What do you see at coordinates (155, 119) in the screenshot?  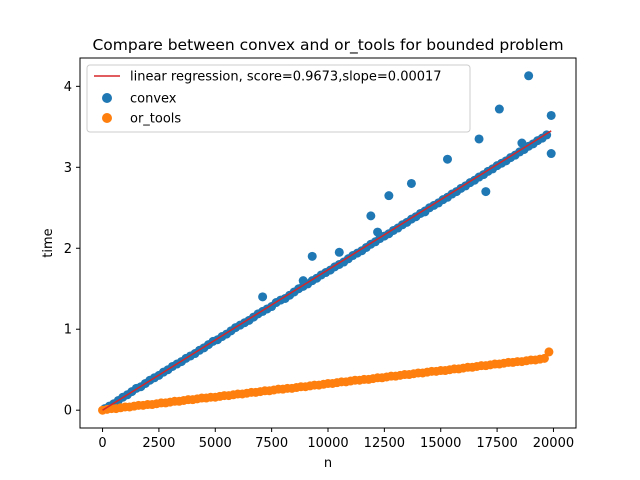 I see `legend-or-tools-label: or_tools` at bounding box center [155, 119].